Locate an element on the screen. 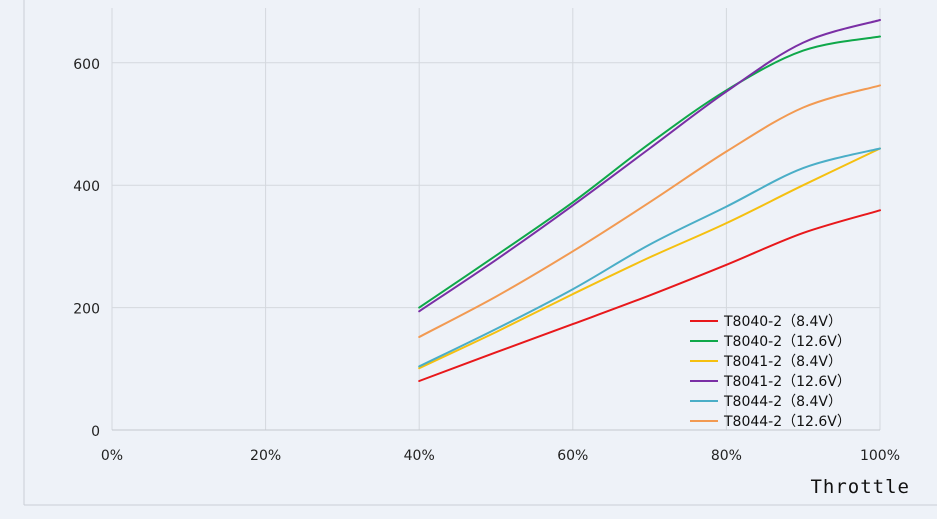 The width and height of the screenshot is (937, 519). x-tick-label: 40% is located at coordinates (419, 456).